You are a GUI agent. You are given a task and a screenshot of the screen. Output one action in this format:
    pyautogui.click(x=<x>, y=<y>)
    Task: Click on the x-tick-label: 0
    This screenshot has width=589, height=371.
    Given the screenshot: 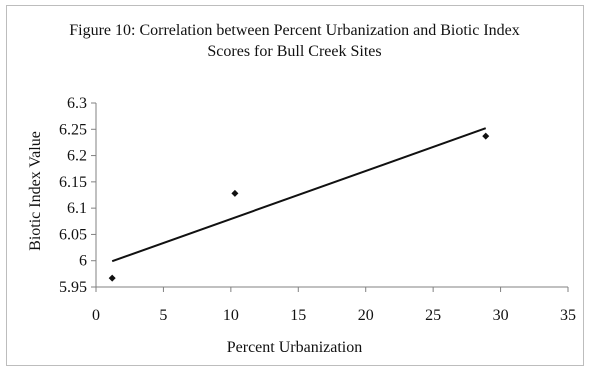 What is the action you would take?
    pyautogui.click(x=96, y=315)
    